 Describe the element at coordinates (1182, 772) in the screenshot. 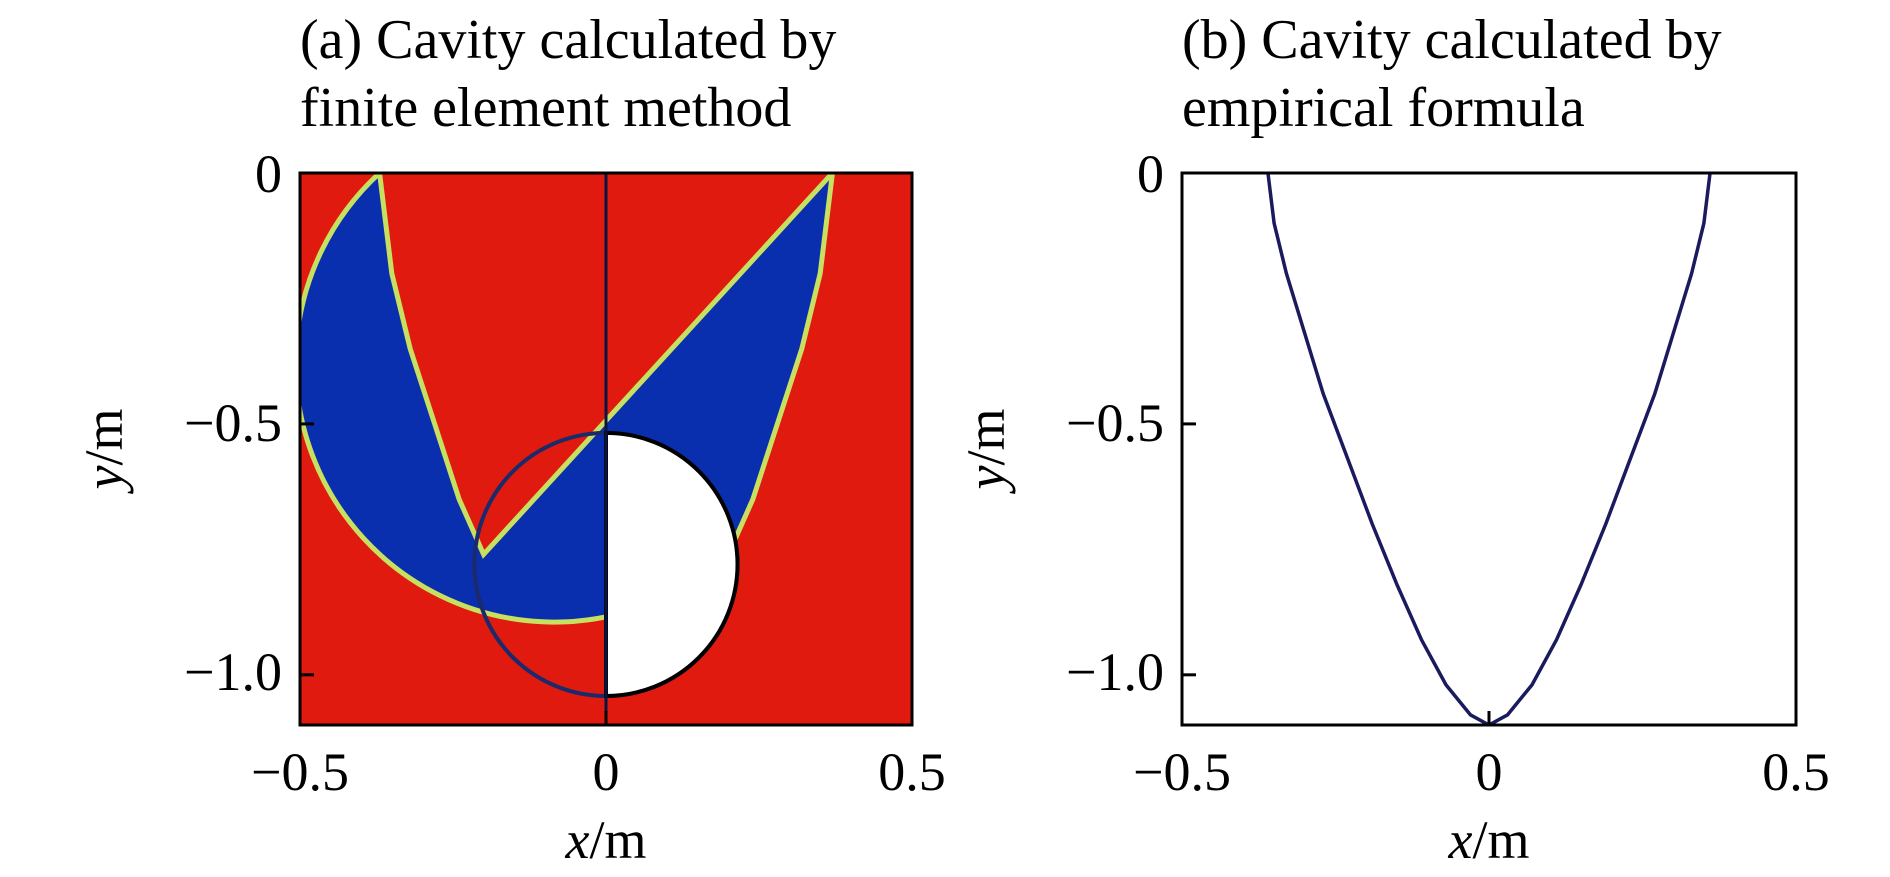

I see `panel-b-xtick-label-1: −0.5` at that location.